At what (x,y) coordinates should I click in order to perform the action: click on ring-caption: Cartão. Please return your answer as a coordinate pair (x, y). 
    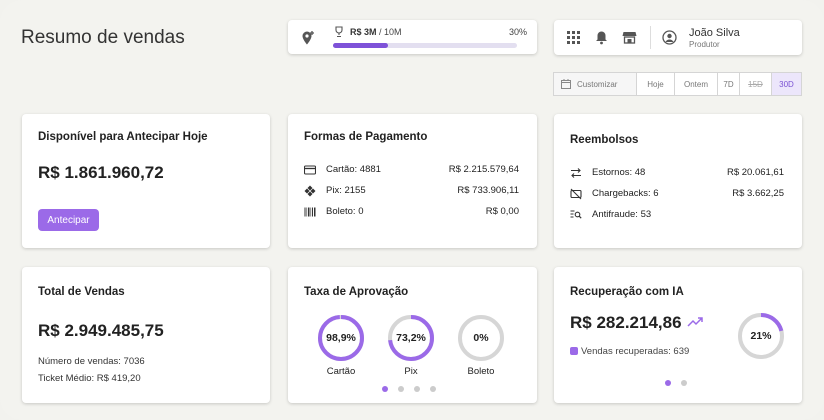
    Looking at the image, I should click on (341, 371).